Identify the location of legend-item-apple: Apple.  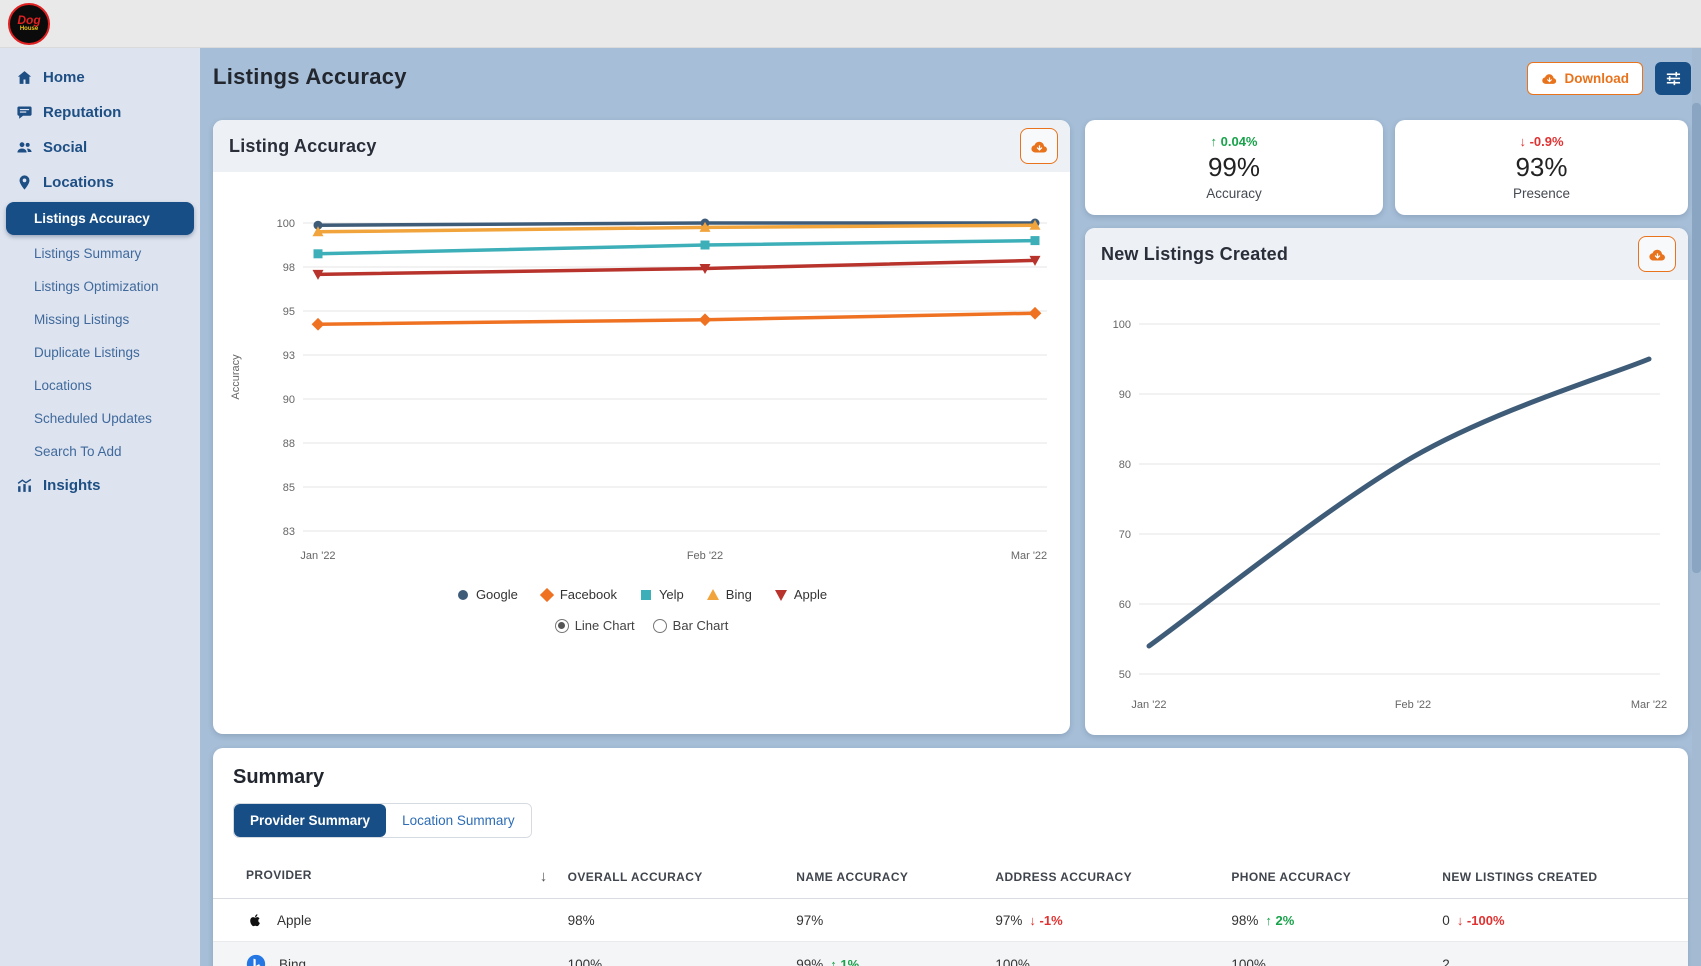
(800, 594).